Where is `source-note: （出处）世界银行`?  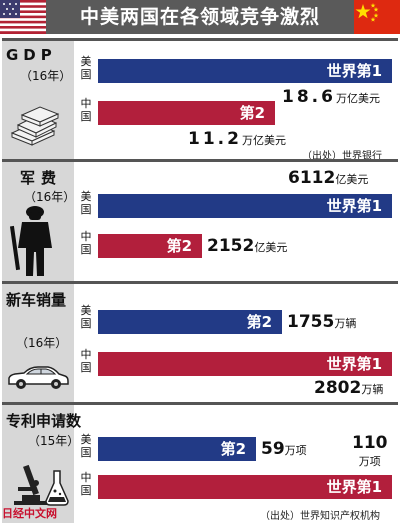
source-note: （出处）世界银行 is located at coordinates (342, 156).